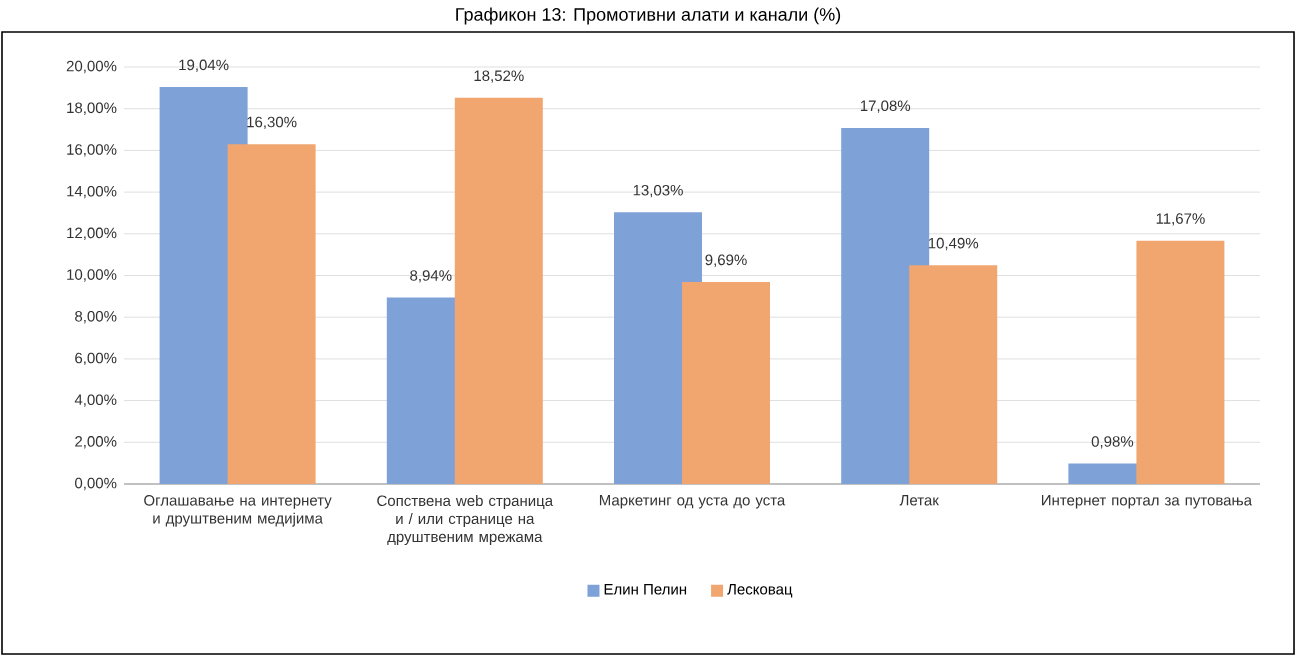  Describe the element at coordinates (648, 16) in the screenshot. I see `chart-title: Графикон 13: Промотивни алати и канали (%)` at that location.